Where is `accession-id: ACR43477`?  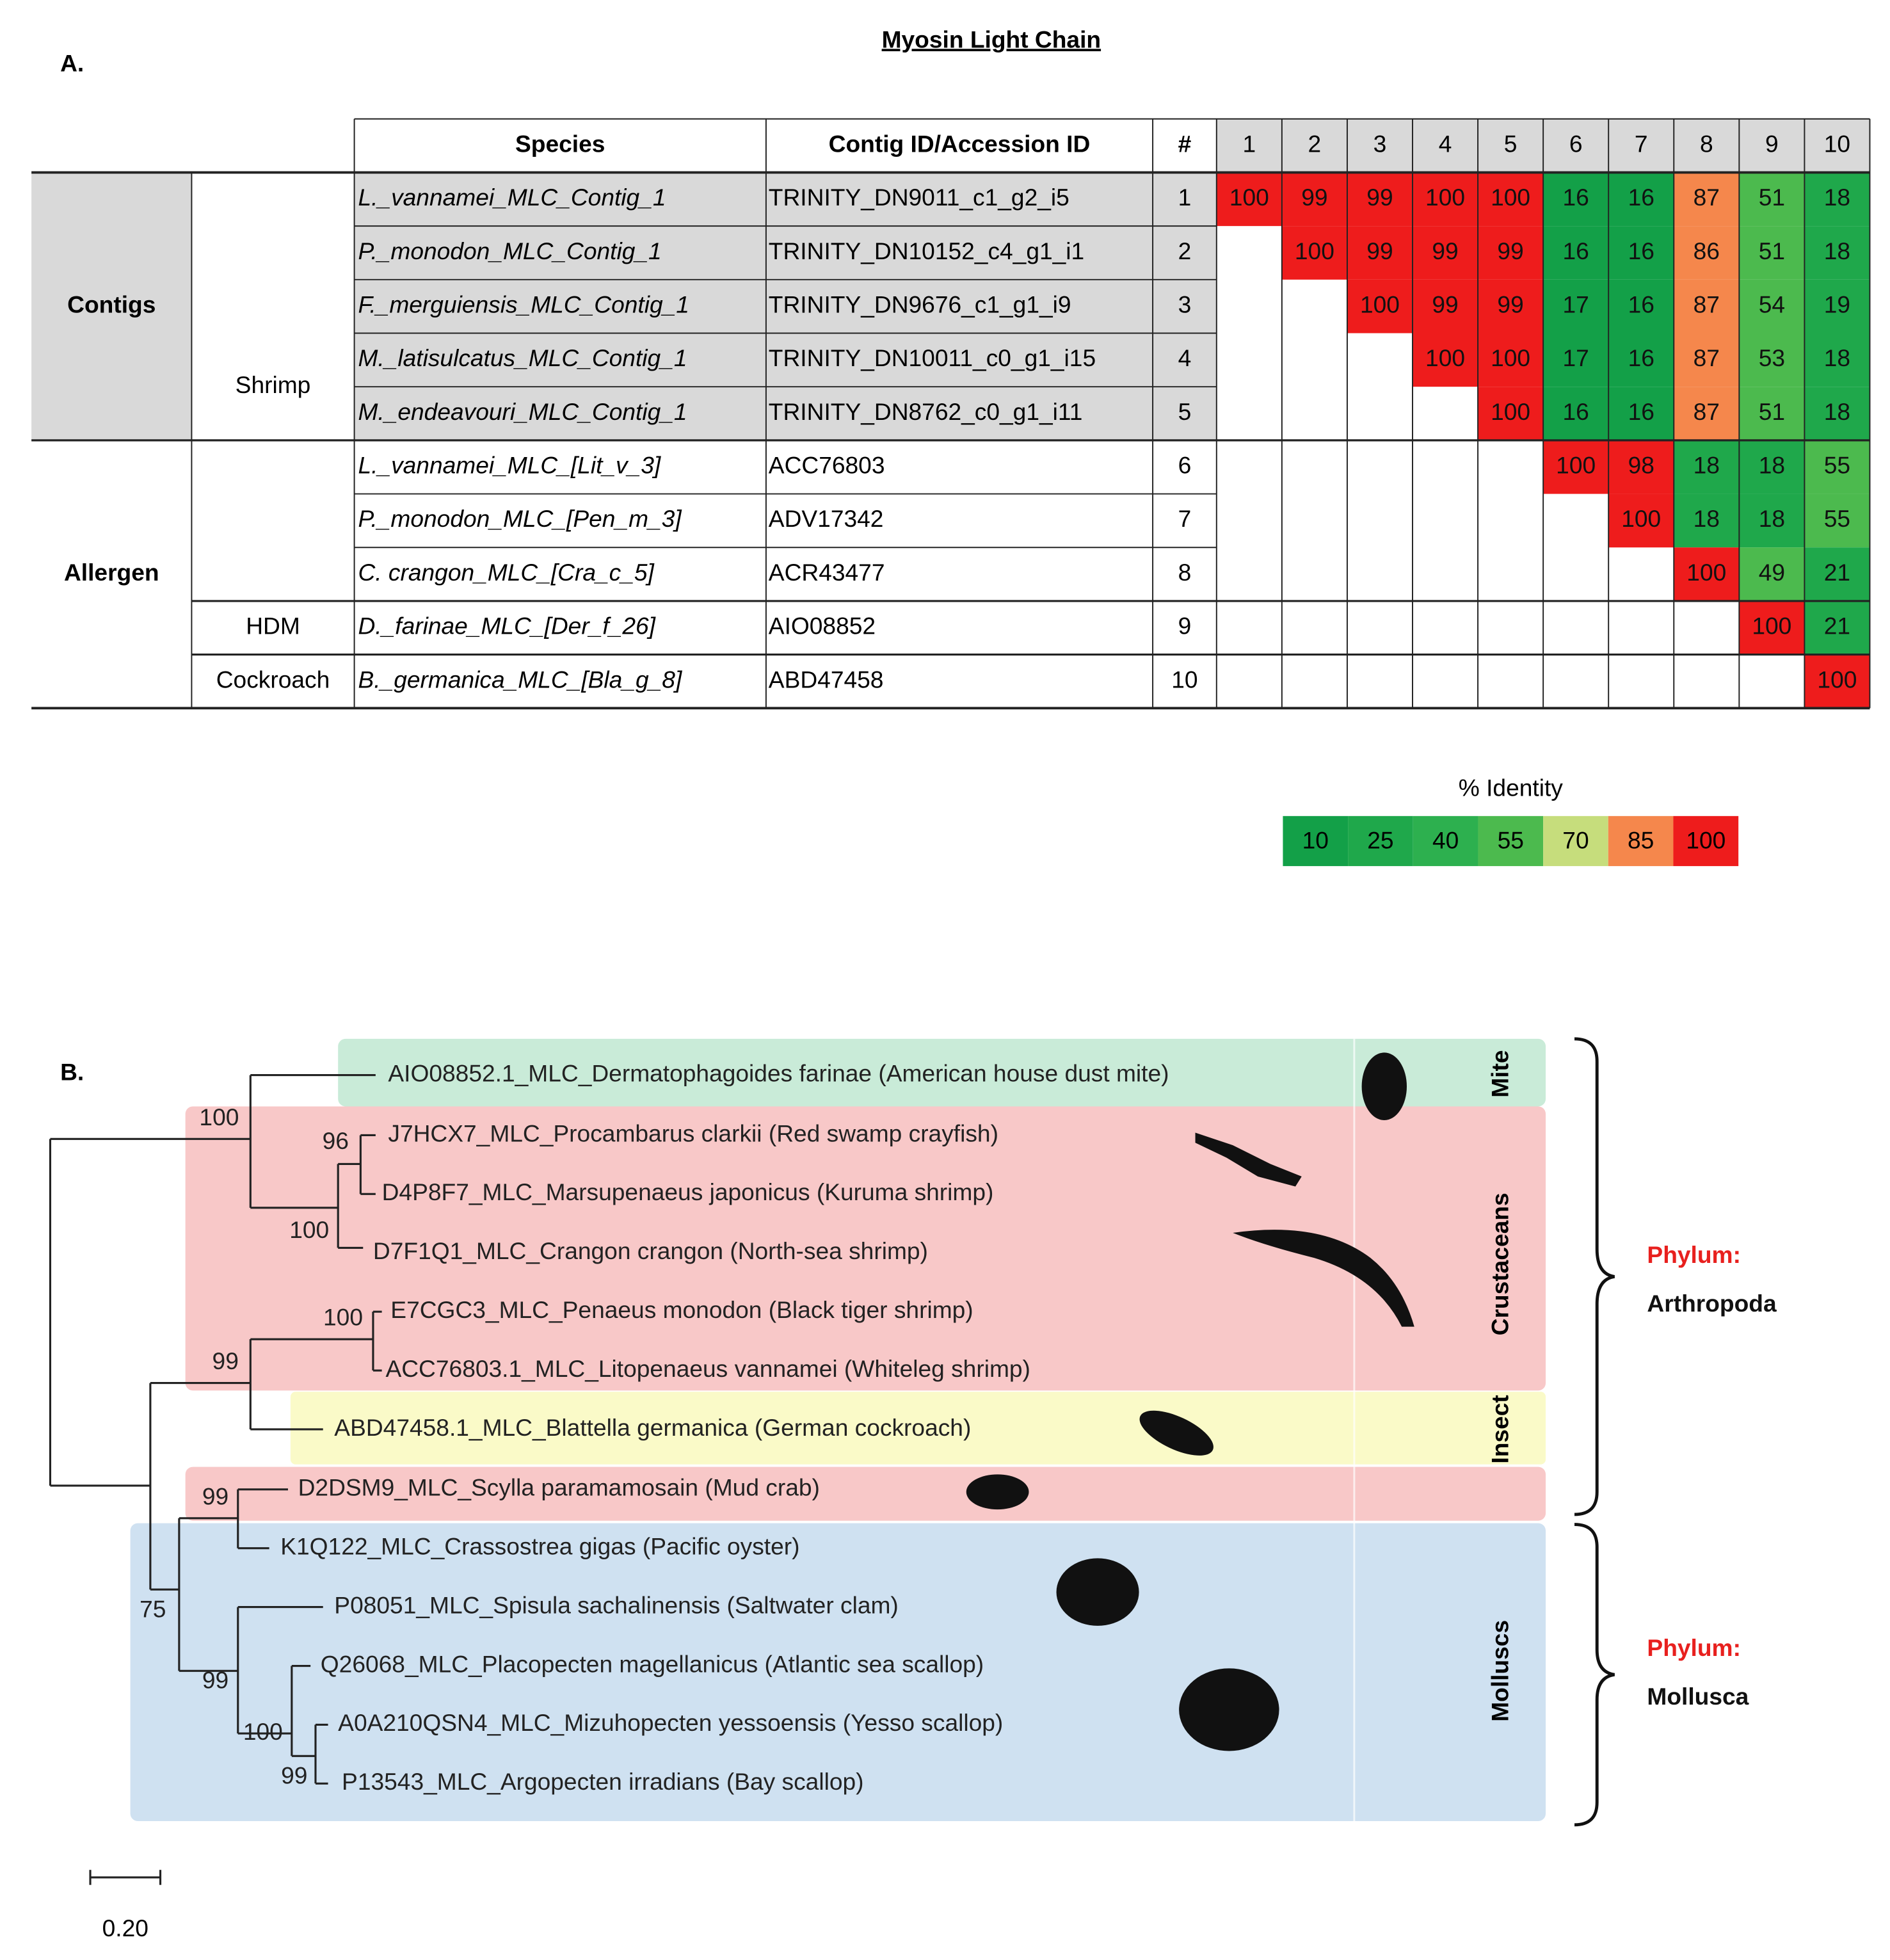 accession-id: ACR43477 is located at coordinates (827, 572).